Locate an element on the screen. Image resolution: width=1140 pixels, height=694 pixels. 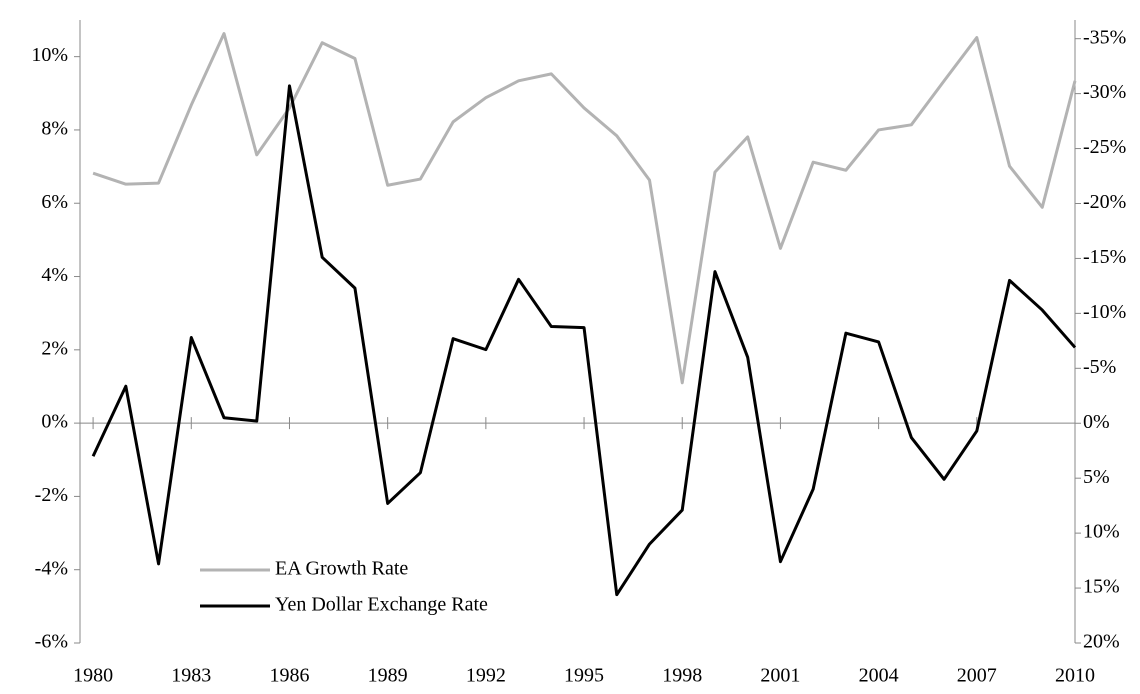
y-tick-label: 10% is located at coordinates (49, 55).